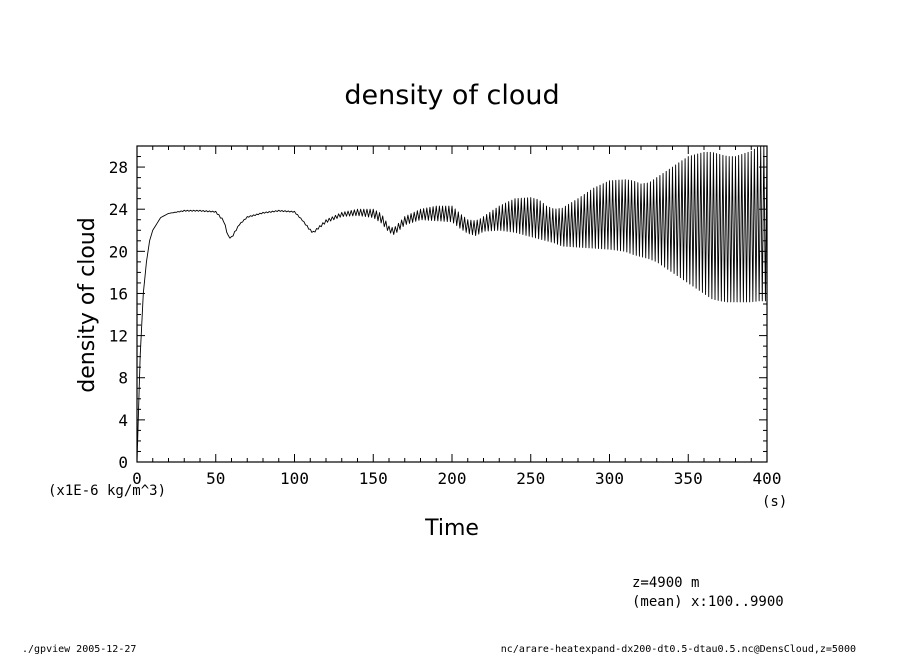 This screenshot has width=904, height=658. I want to click on y-unit-label: (x1E-6 kg/m^3), so click(107, 491).